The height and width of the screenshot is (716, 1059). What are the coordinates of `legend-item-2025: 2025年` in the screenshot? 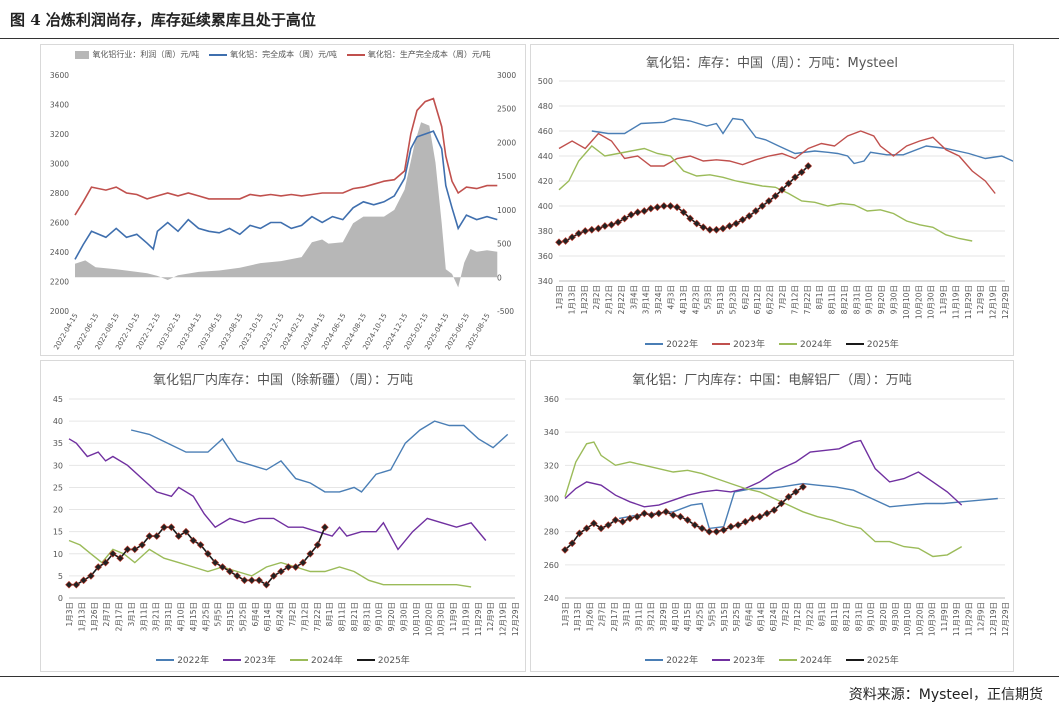 It's located at (872, 659).